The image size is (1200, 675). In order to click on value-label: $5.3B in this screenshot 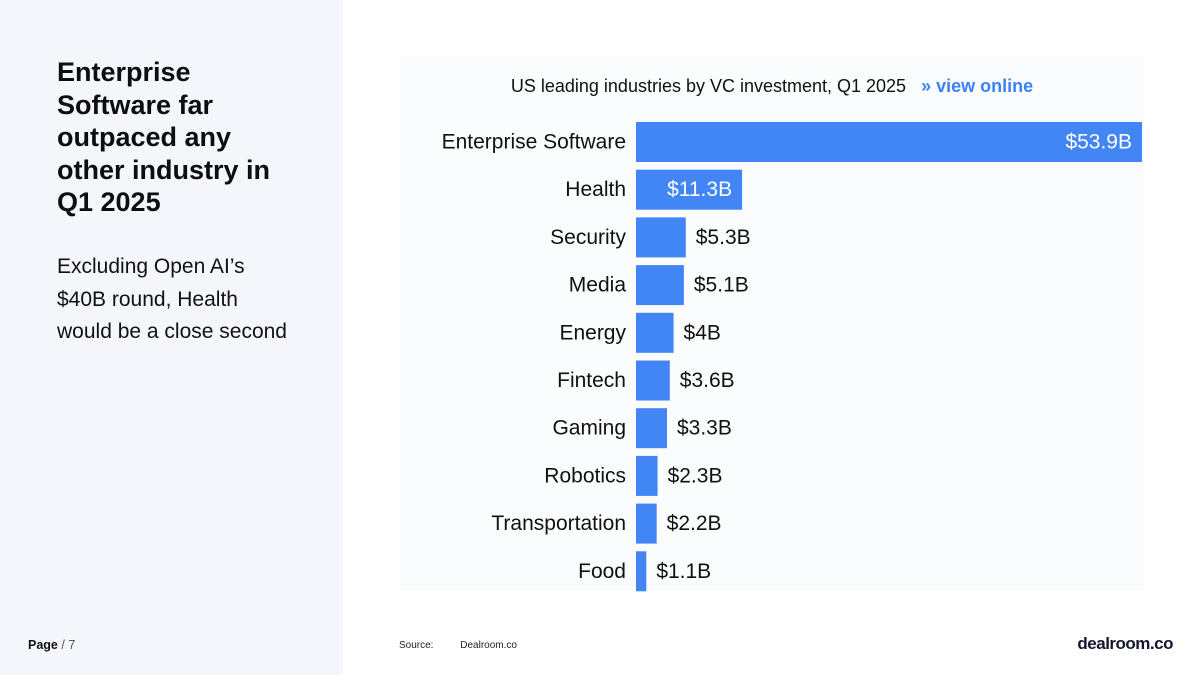, I will do `click(723, 237)`.